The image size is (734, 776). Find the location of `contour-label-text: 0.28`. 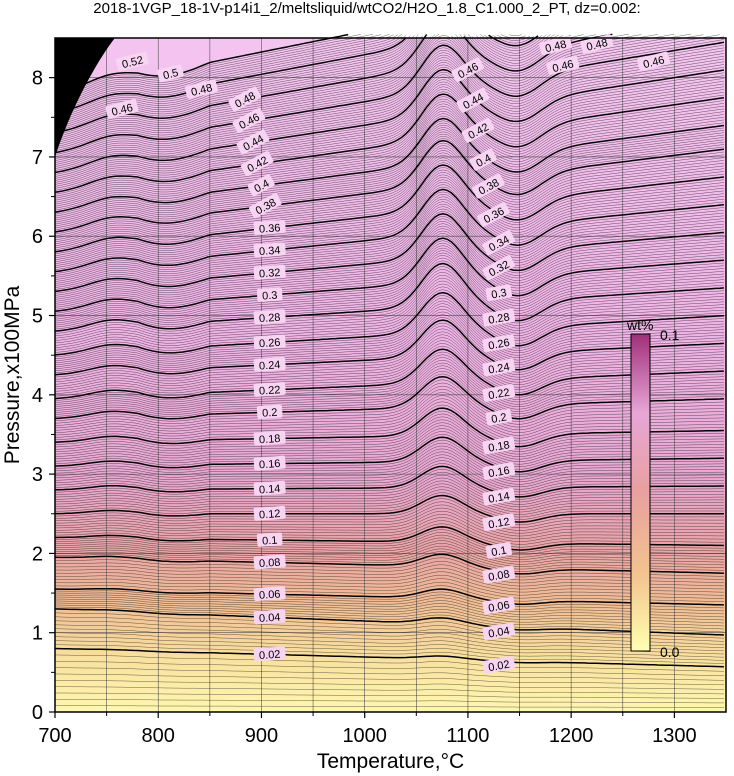

contour-label-text: 0.28 is located at coordinates (270, 318).